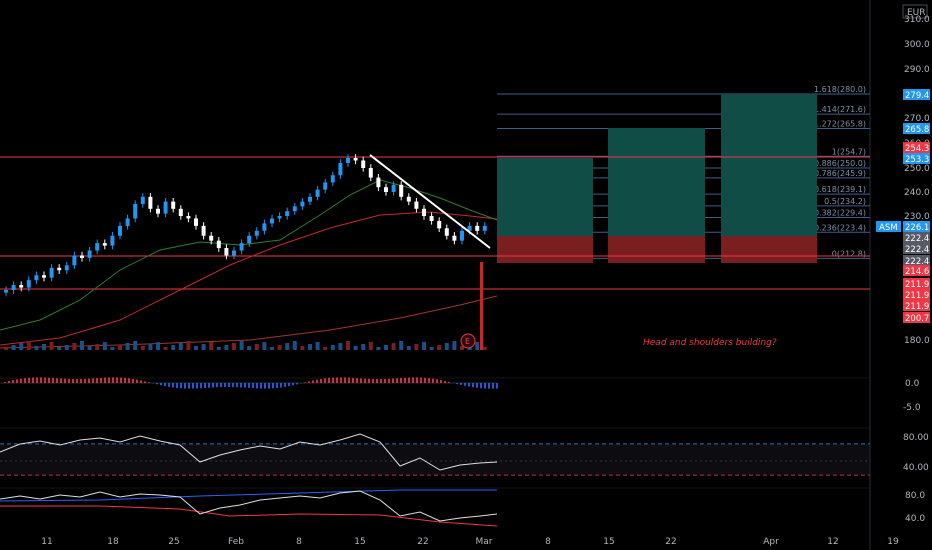  What do you see at coordinates (245, 225) in the screenshot?
I see `candlesticks` at bounding box center [245, 225].